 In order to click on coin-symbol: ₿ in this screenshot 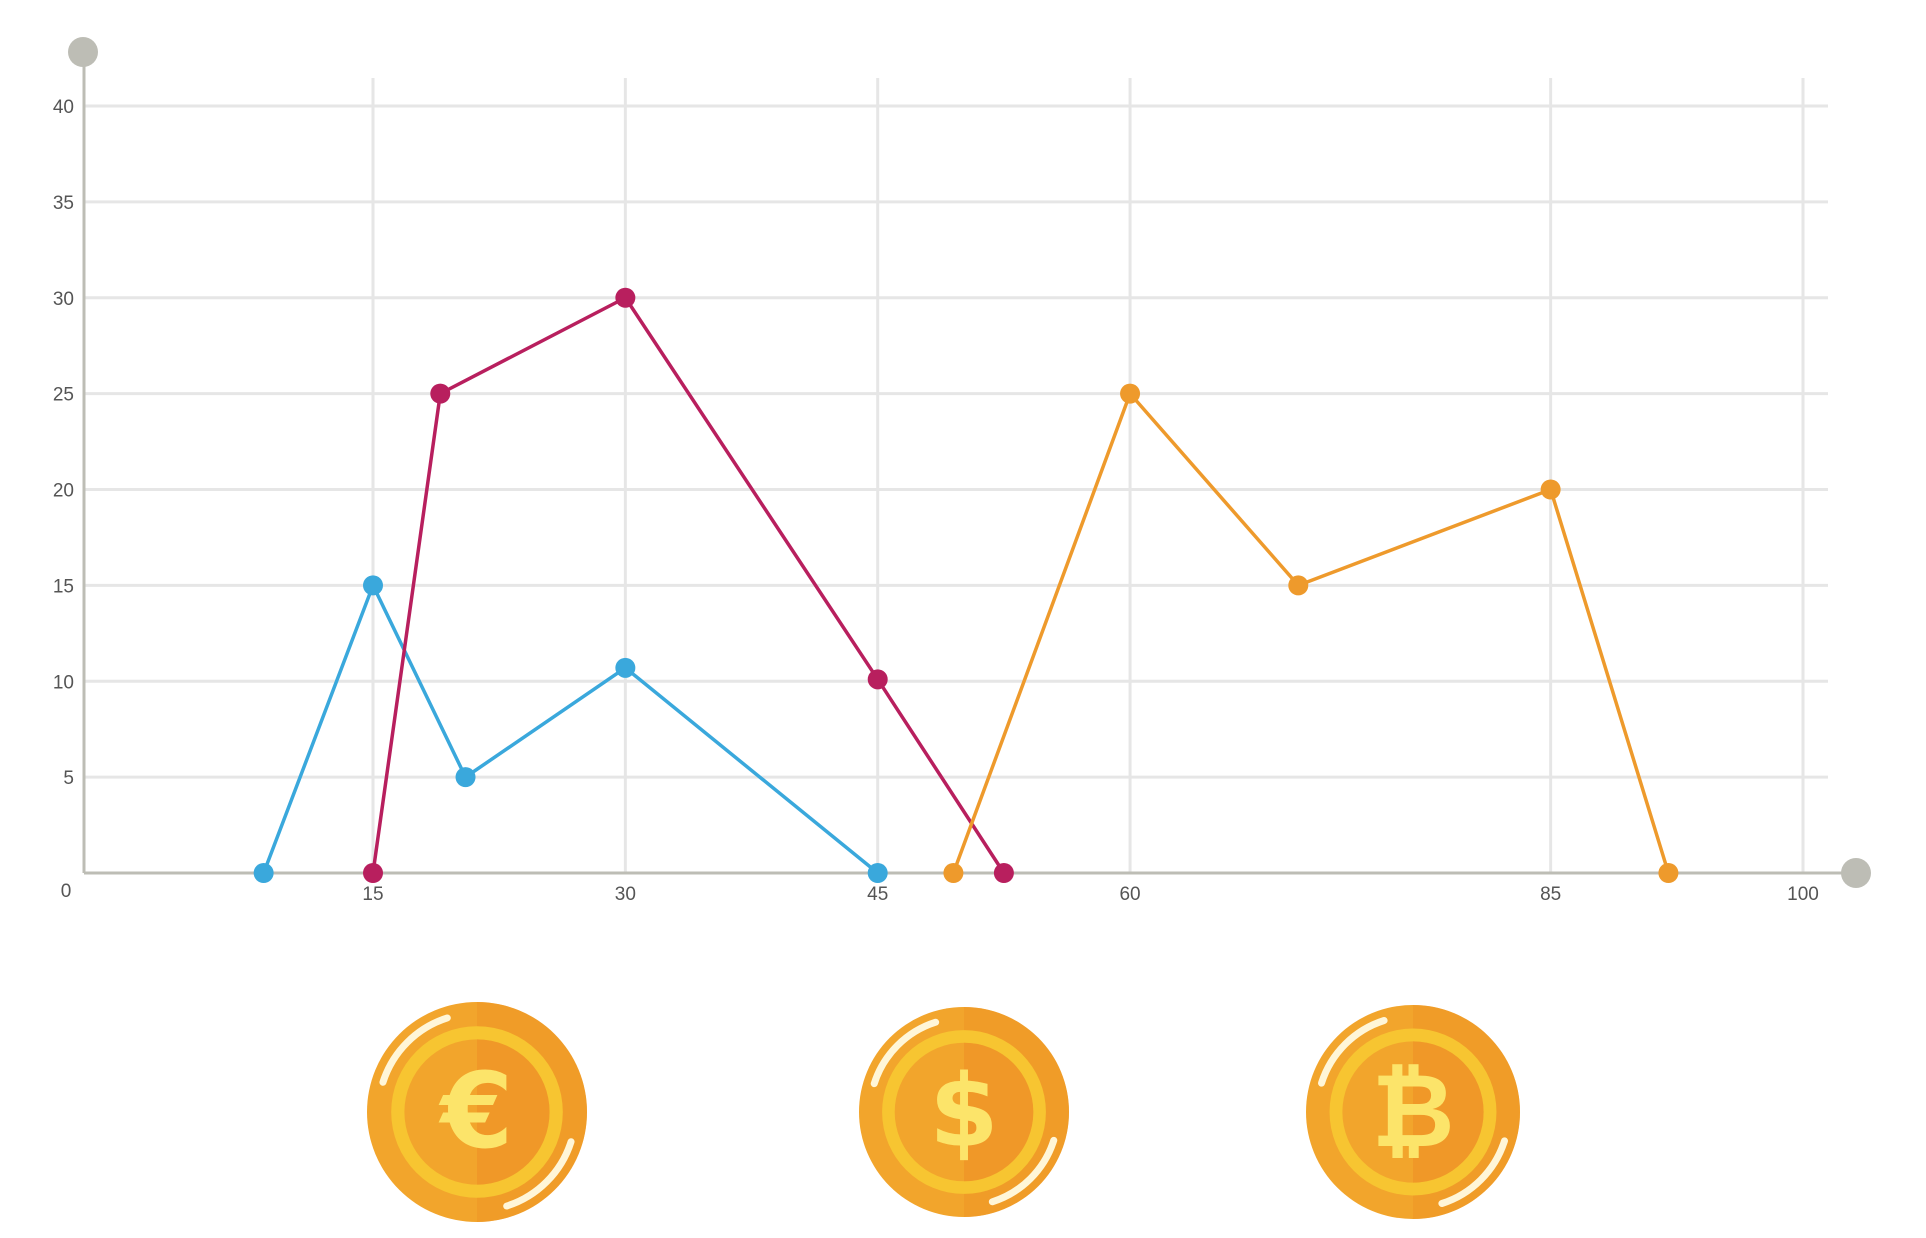, I will do `click(1413, 1111)`.